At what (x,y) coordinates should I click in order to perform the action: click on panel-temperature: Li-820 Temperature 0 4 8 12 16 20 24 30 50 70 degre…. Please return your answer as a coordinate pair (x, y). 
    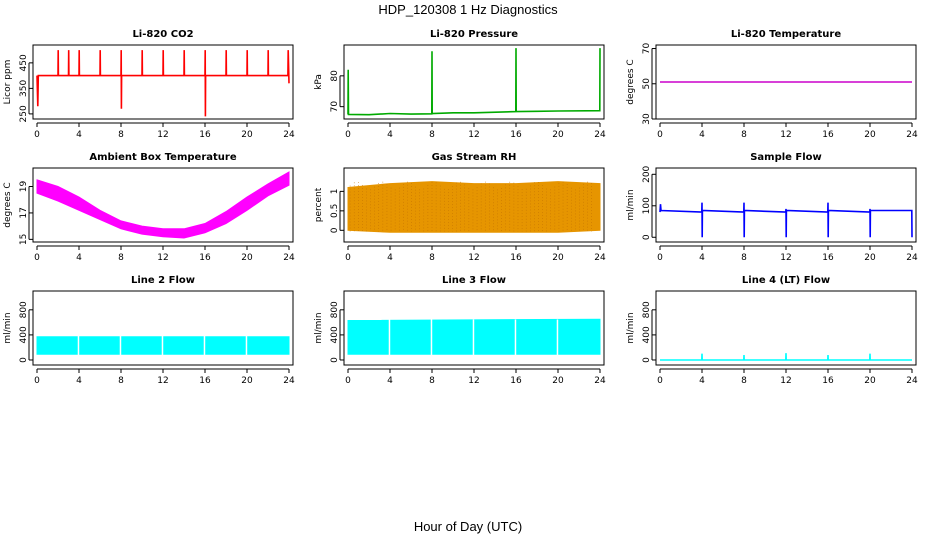
    Looking at the image, I should click on (772, 84).